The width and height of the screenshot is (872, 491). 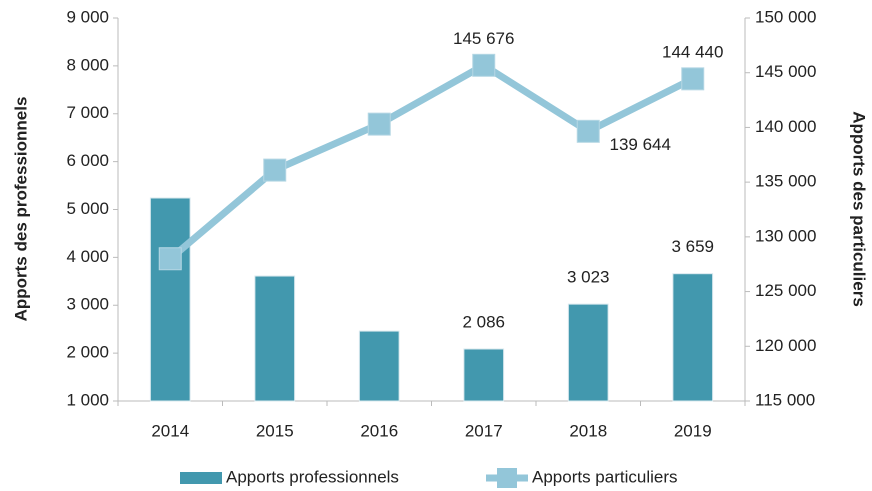 What do you see at coordinates (87, 399) in the screenshot?
I see `y-tick-label: 1 000` at bounding box center [87, 399].